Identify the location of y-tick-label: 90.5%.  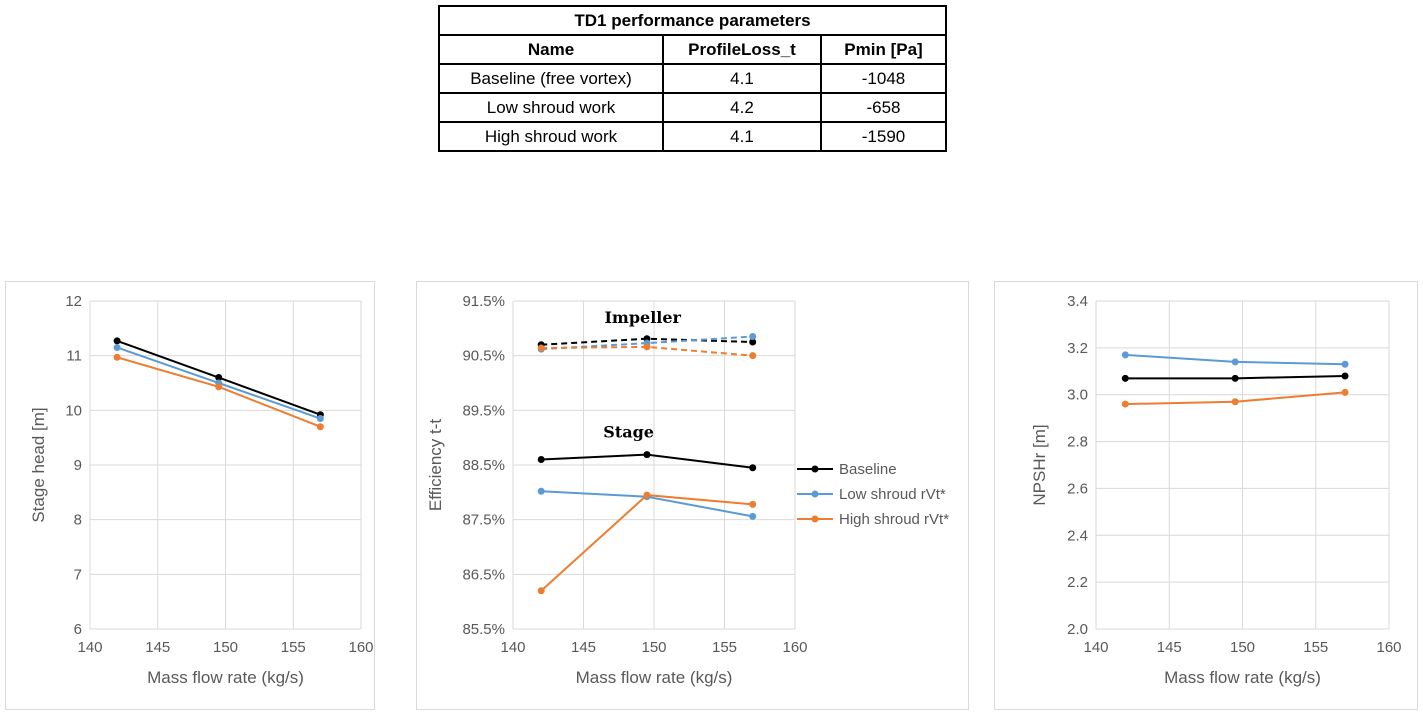
(483, 356).